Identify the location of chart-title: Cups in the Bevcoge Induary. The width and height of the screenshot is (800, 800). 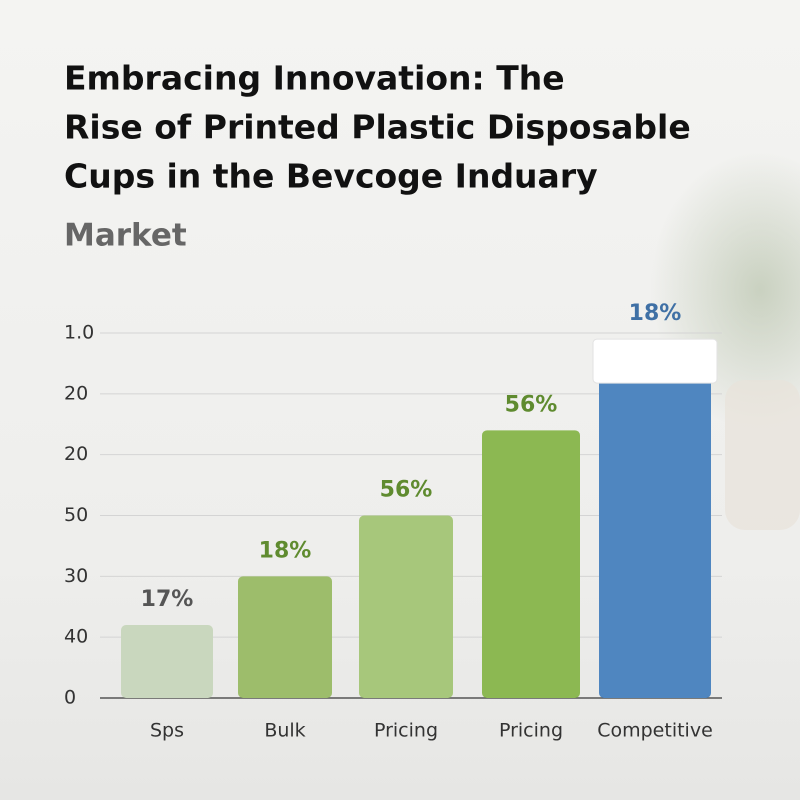
(331, 176).